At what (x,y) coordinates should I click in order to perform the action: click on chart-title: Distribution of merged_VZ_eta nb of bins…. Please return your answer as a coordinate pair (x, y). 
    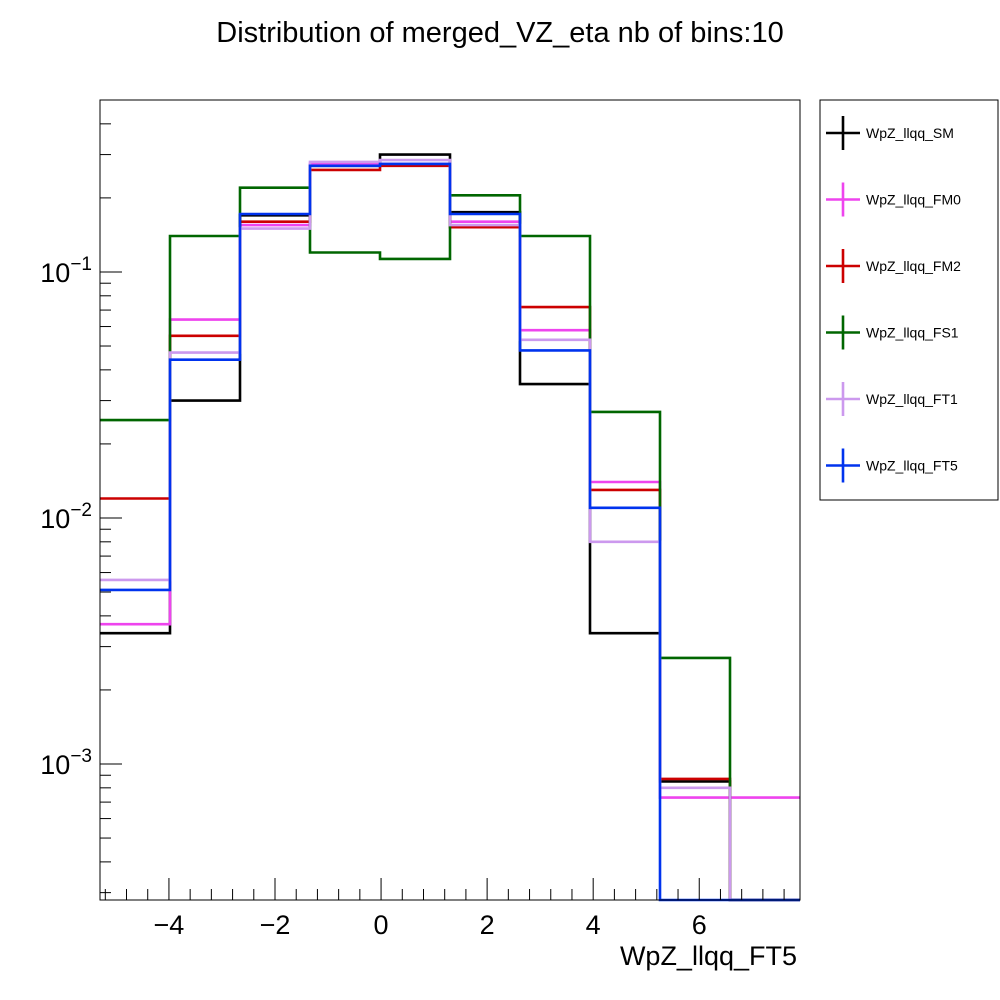
    Looking at the image, I should click on (499, 33).